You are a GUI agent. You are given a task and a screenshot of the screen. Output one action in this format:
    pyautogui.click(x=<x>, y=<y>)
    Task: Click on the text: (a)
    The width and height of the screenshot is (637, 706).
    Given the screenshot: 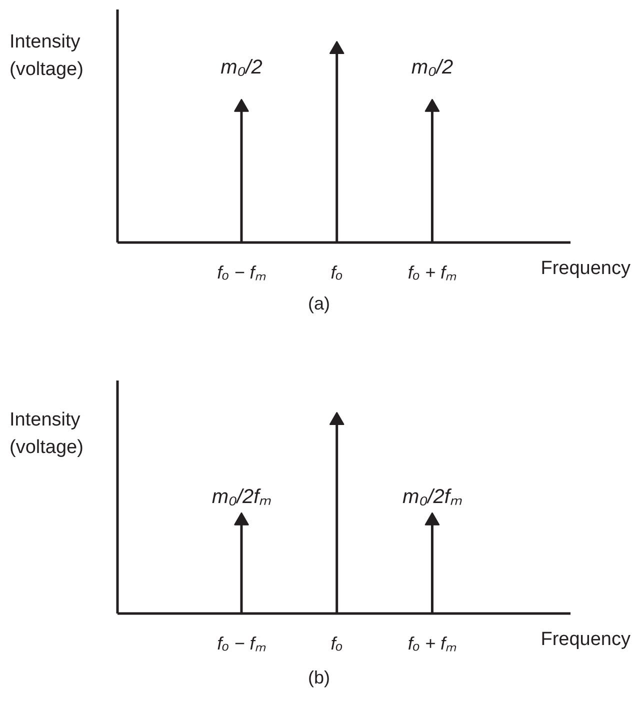 What is the action you would take?
    pyautogui.click(x=319, y=304)
    